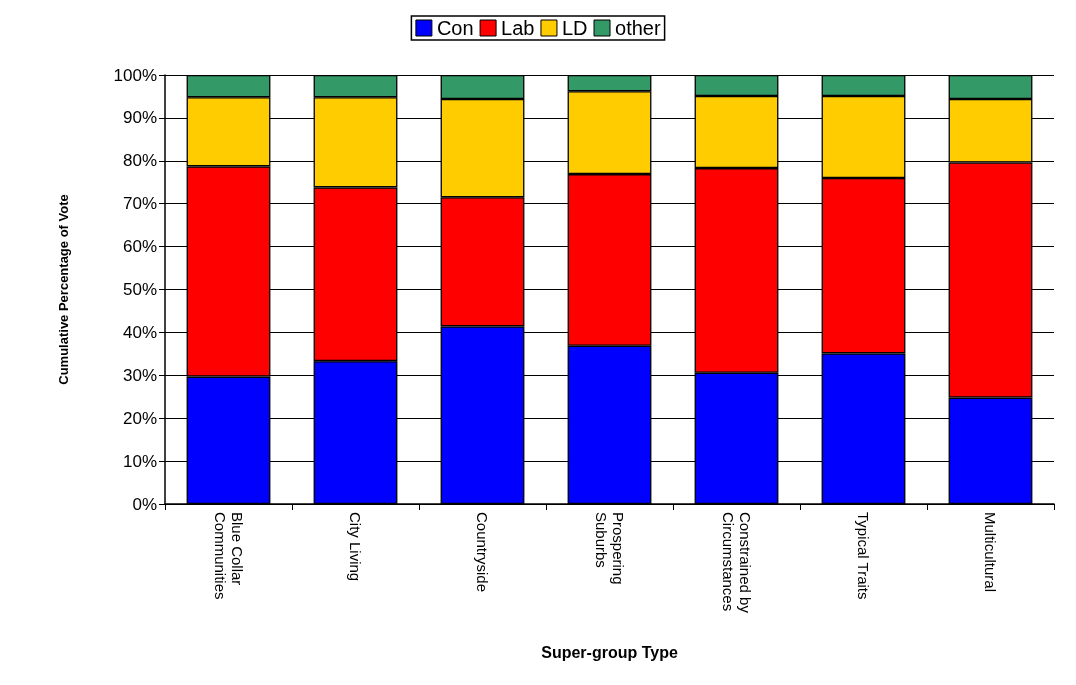 This screenshot has width=1076, height=685. What do you see at coordinates (139, 332) in the screenshot?
I see `y-tick-label: 40%` at bounding box center [139, 332].